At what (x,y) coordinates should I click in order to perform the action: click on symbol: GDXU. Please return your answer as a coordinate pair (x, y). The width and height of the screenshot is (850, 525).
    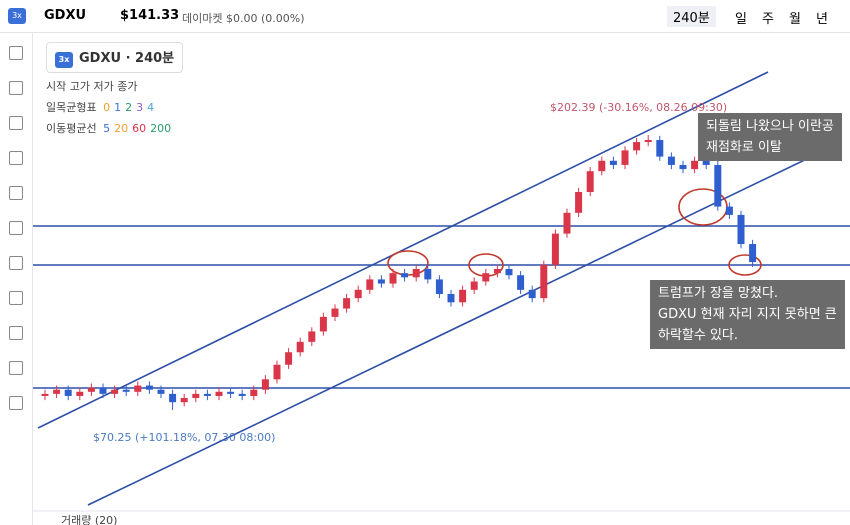
    Looking at the image, I should click on (65, 15).